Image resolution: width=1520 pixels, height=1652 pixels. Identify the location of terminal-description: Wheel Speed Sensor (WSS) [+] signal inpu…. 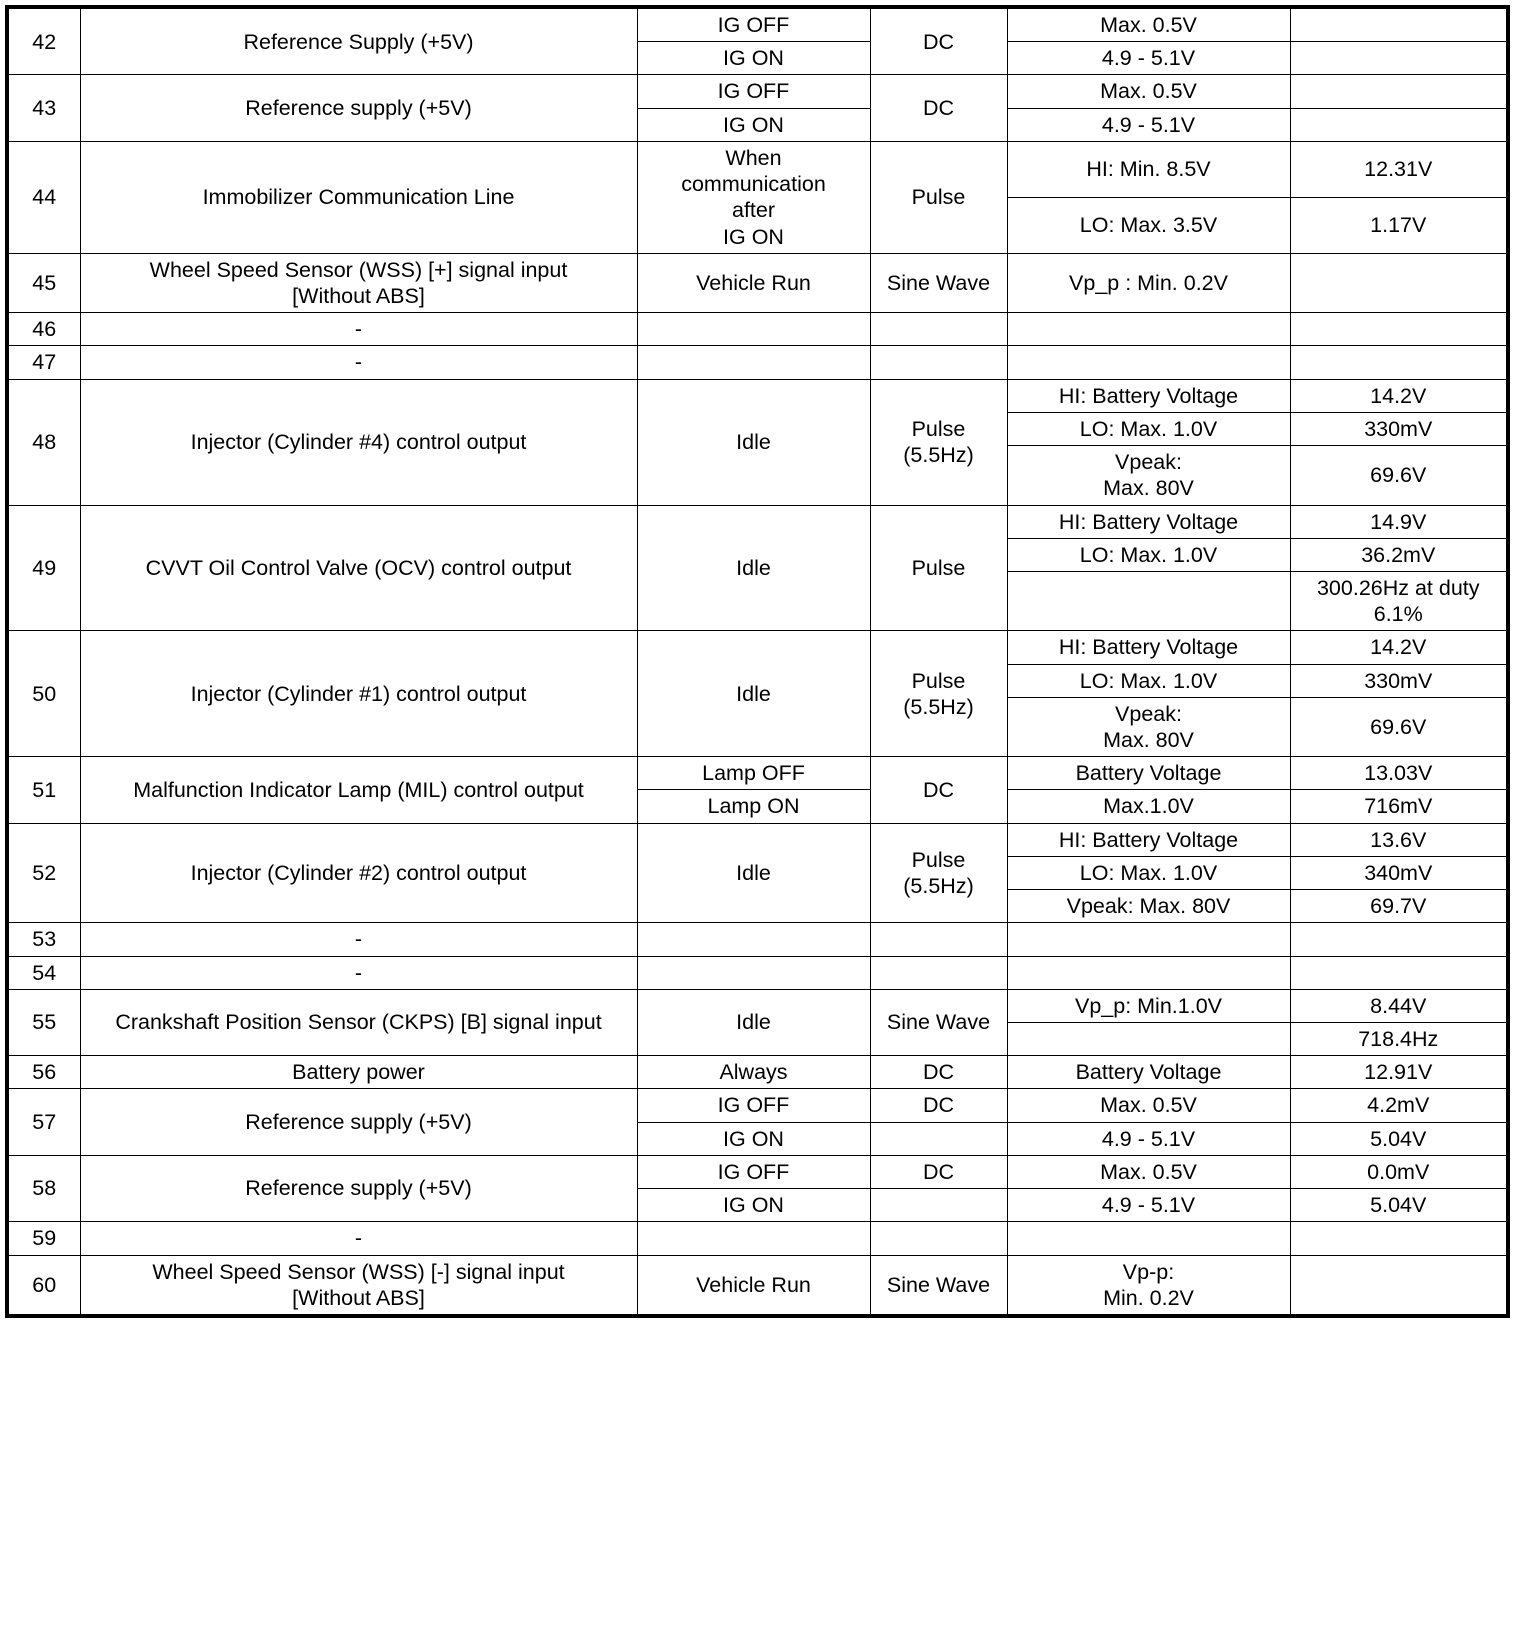
(358, 283).